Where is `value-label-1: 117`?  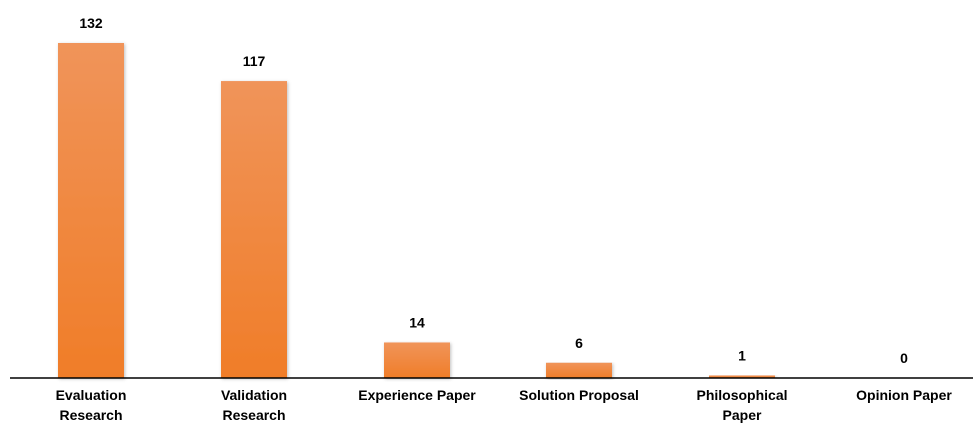
value-label-1: 117 is located at coordinates (254, 61).